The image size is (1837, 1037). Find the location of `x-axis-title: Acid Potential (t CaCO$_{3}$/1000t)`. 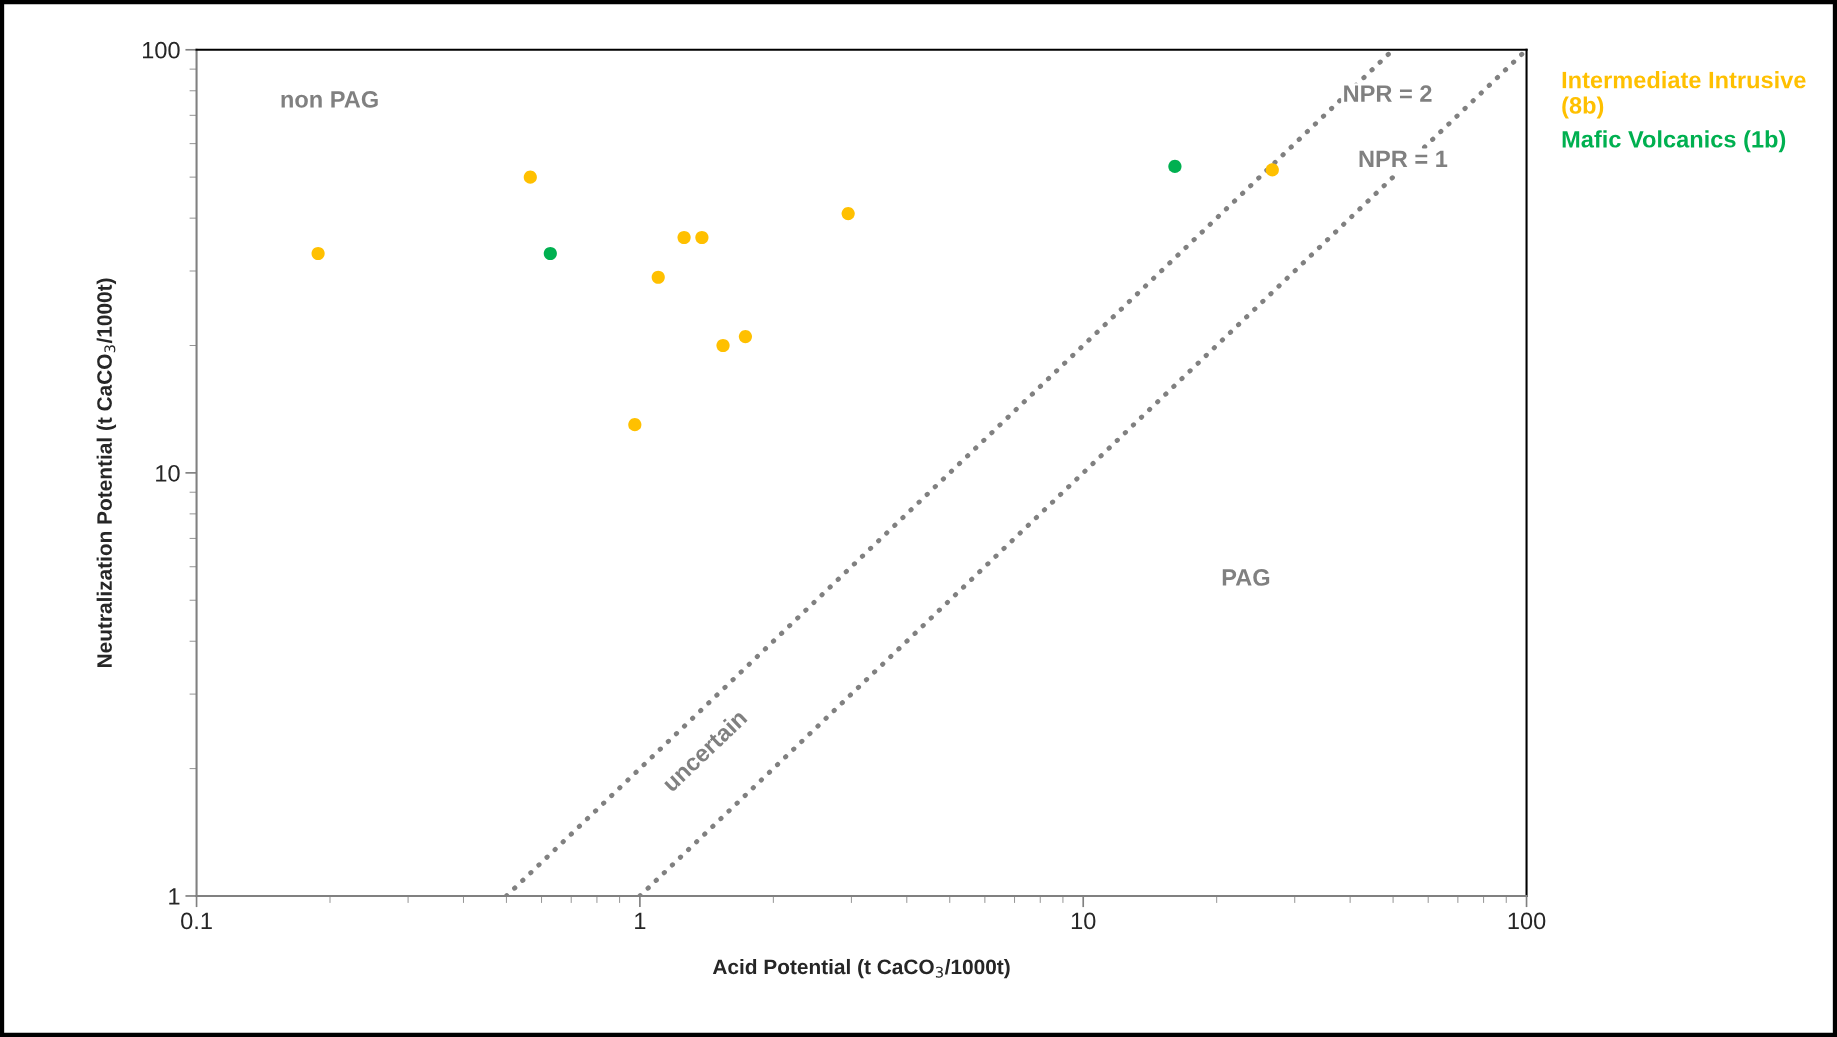

x-axis-title: Acid Potential (t CaCO$_{3}$/1000t) is located at coordinates (861, 968).